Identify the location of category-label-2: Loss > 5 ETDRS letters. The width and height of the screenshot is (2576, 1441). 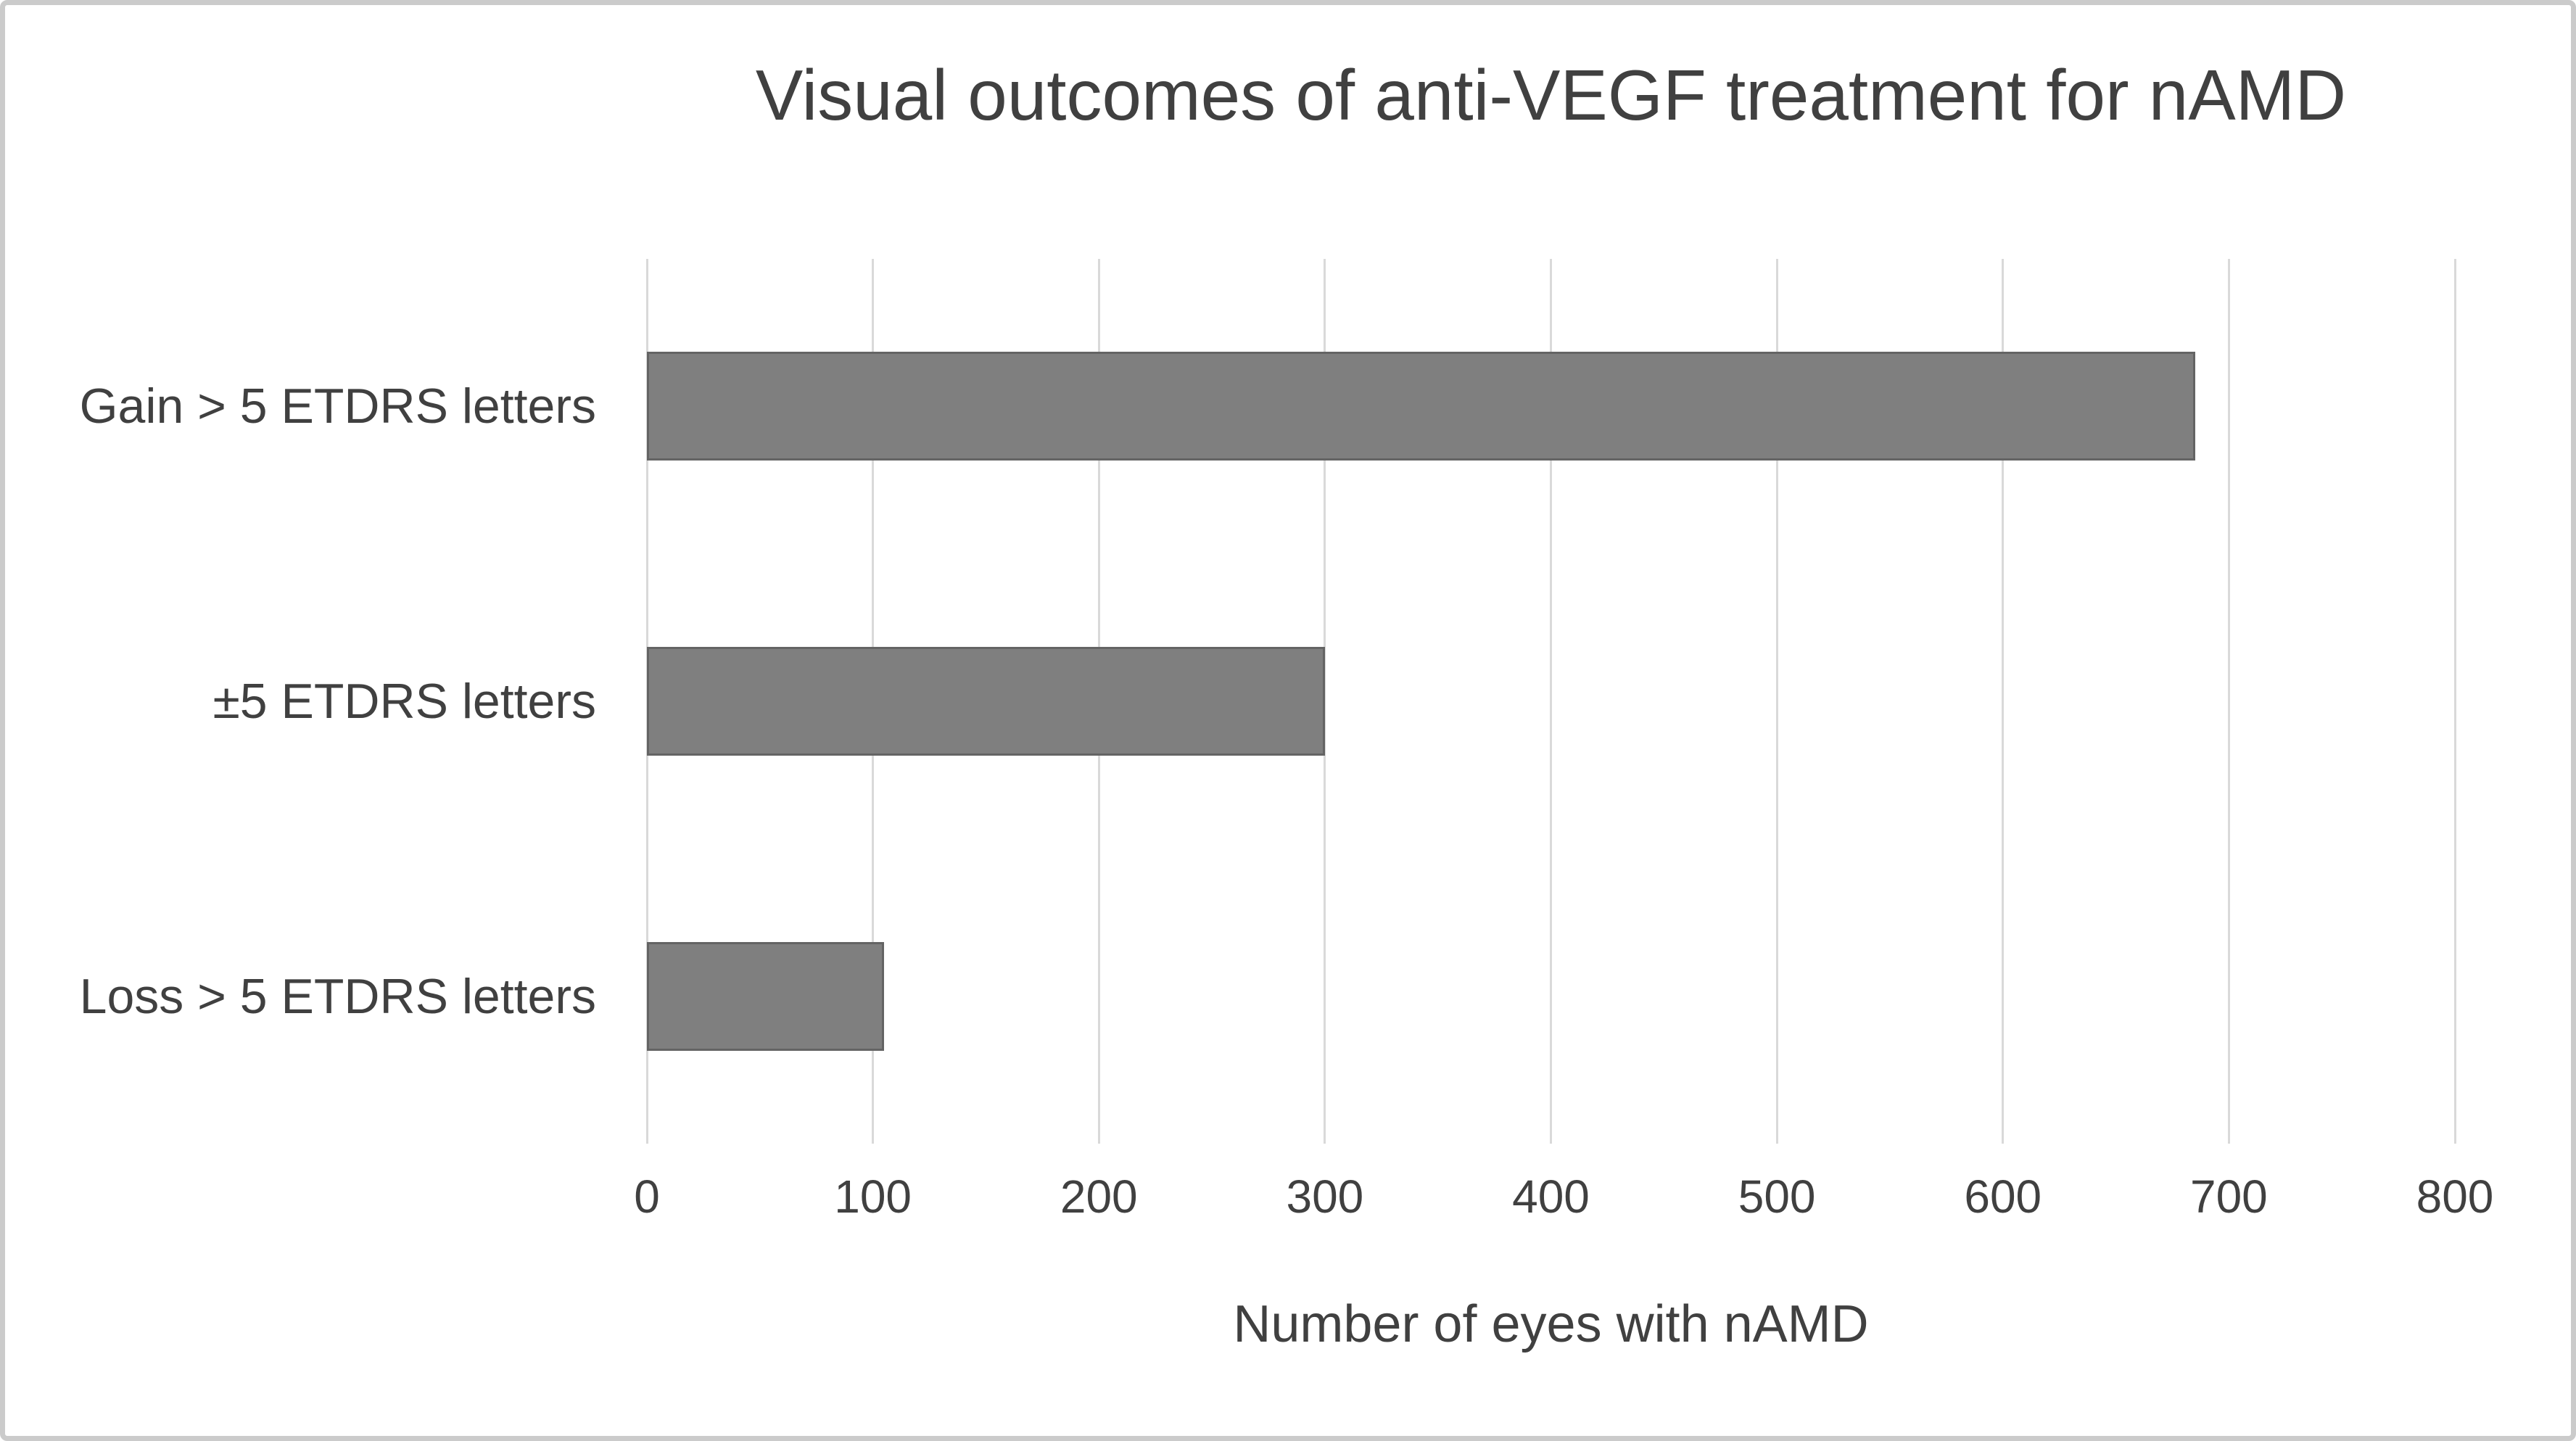
(337, 996).